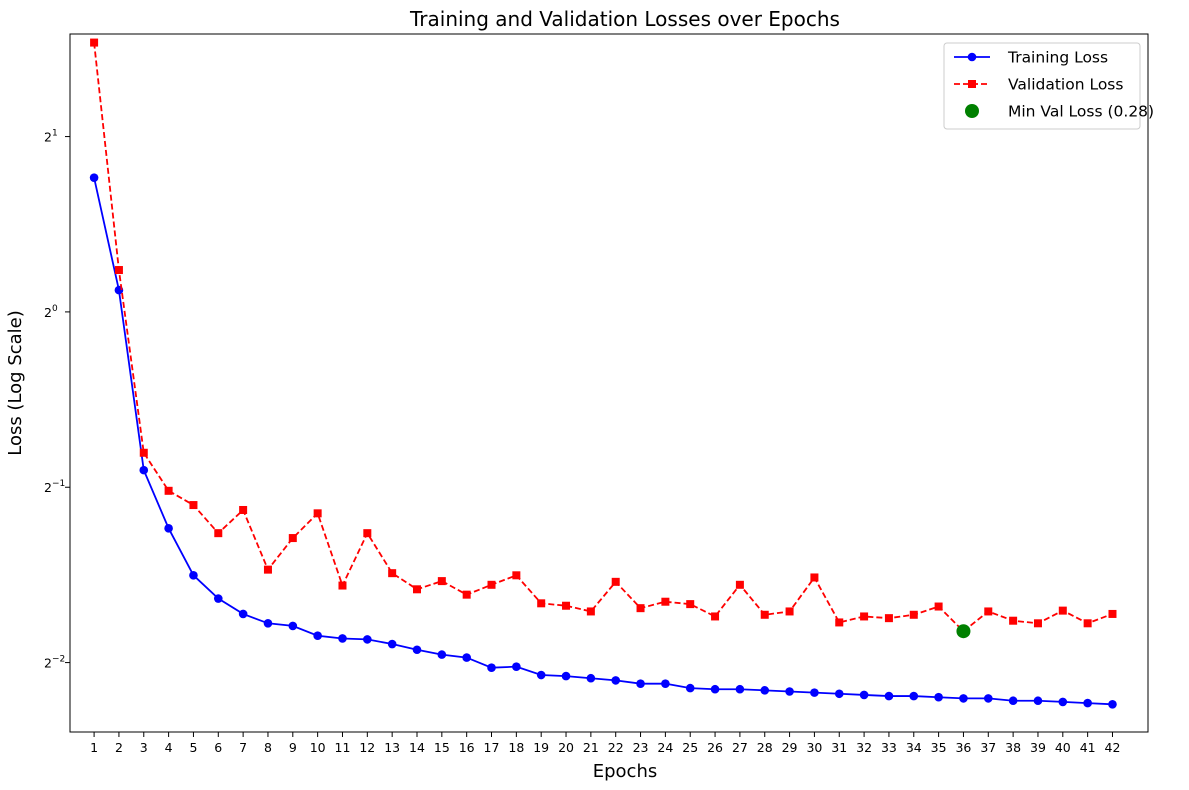  Describe the element at coordinates (625, 771) in the screenshot. I see `x-axis-title: Epochs` at that location.